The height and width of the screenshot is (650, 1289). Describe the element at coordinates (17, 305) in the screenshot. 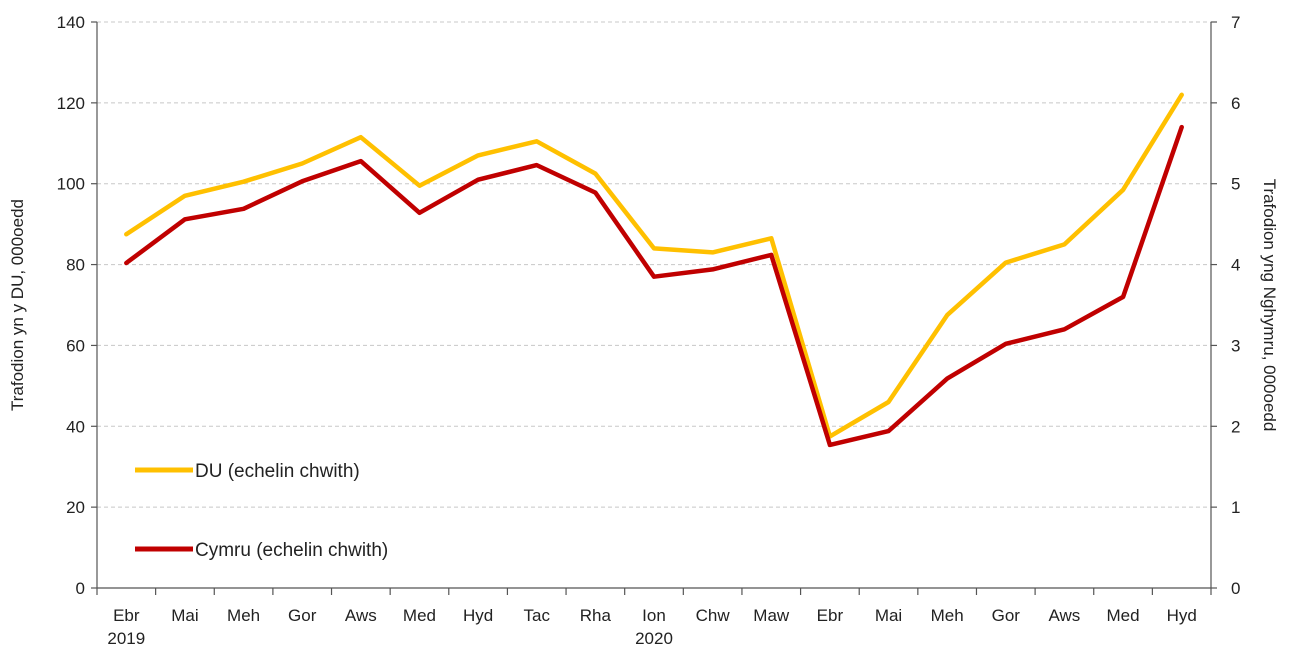

I see `left-axis-title: Trafodion yn y DU, 000oedd` at that location.